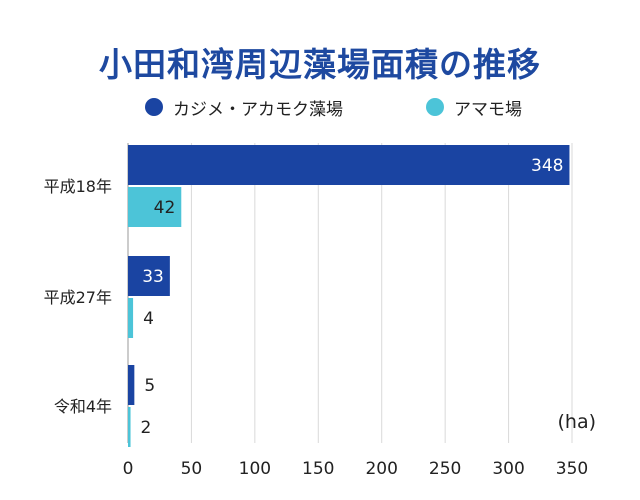 The image size is (640, 500). What do you see at coordinates (547, 166) in the screenshot?
I see `bar-value-label: 348` at bounding box center [547, 166].